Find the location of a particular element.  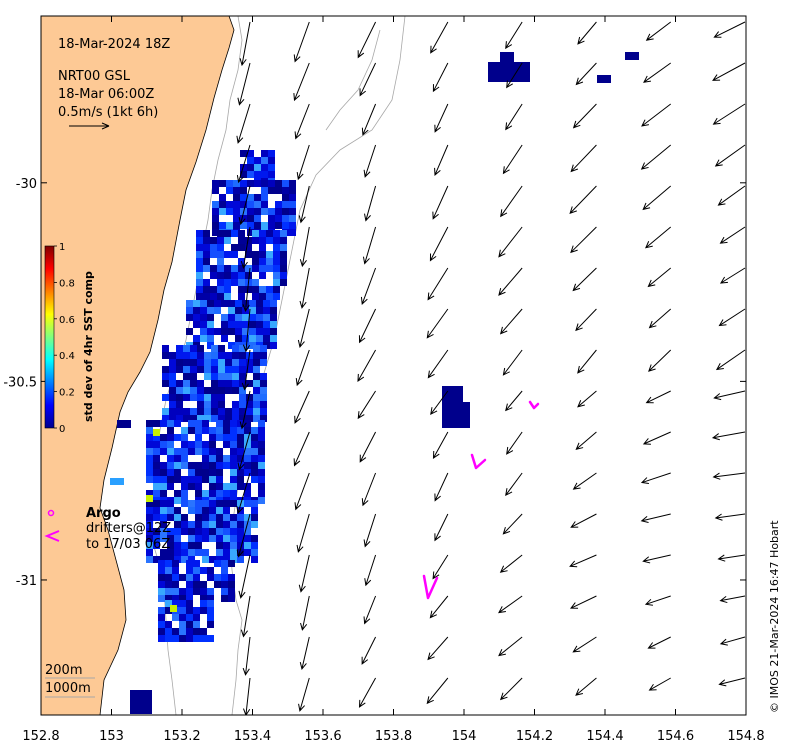

drifter-tracks is located at coordinates (481, 500).